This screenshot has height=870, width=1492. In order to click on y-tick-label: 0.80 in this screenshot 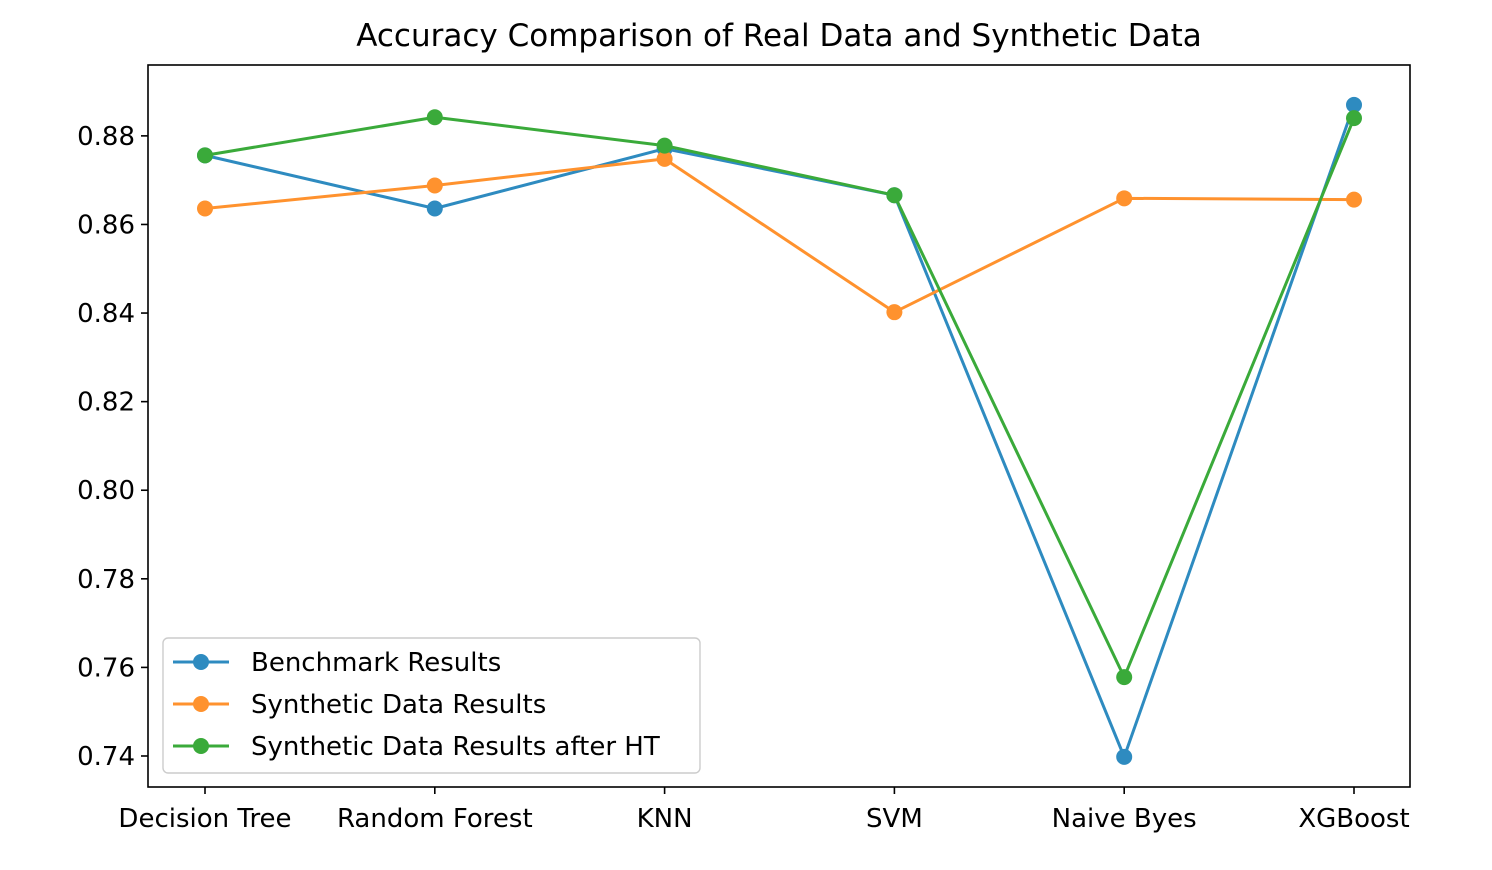, I will do `click(106, 491)`.